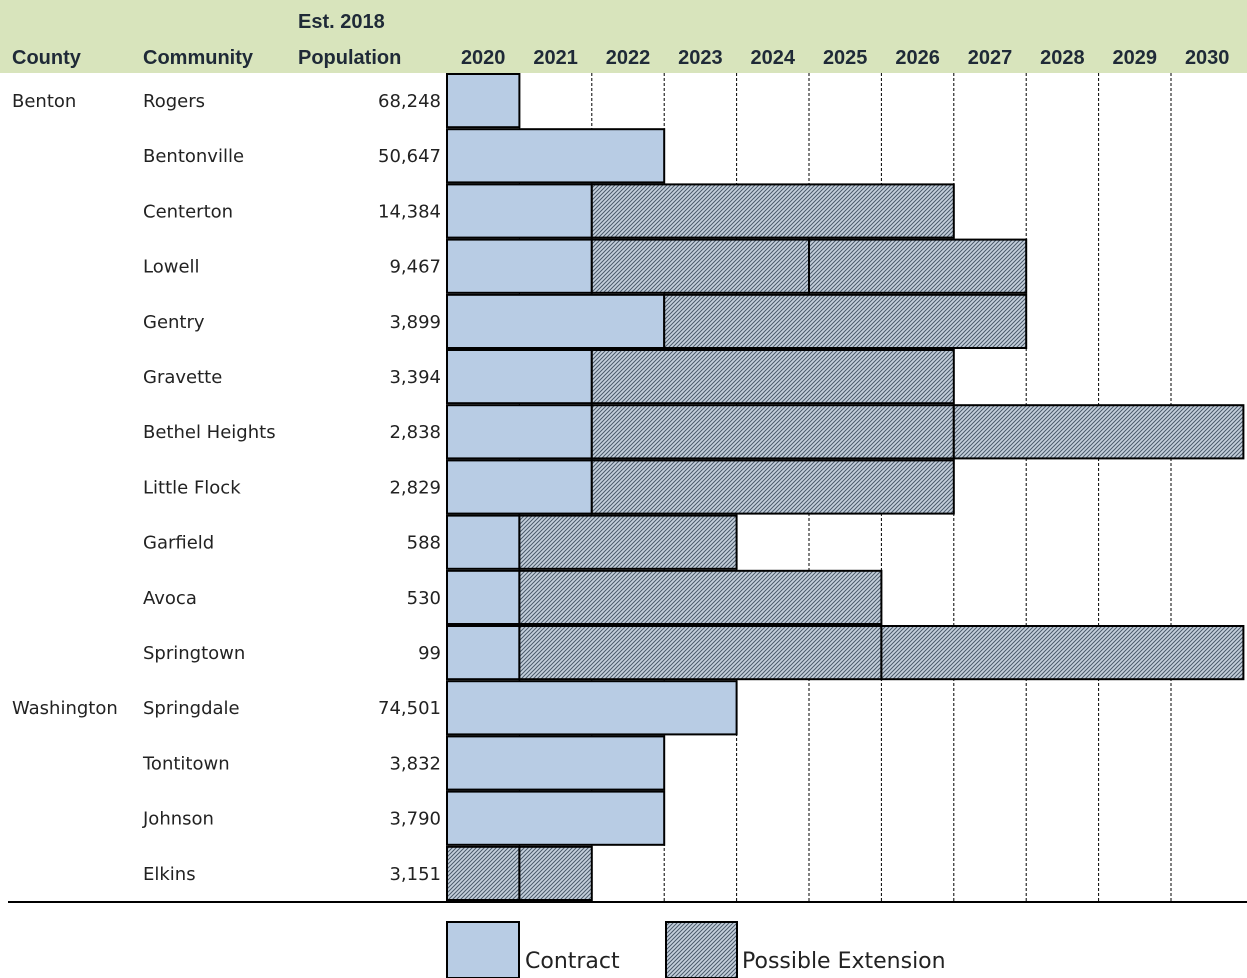 This screenshot has width=1247, height=978. I want to click on population-cell: 3,899, so click(415, 322).